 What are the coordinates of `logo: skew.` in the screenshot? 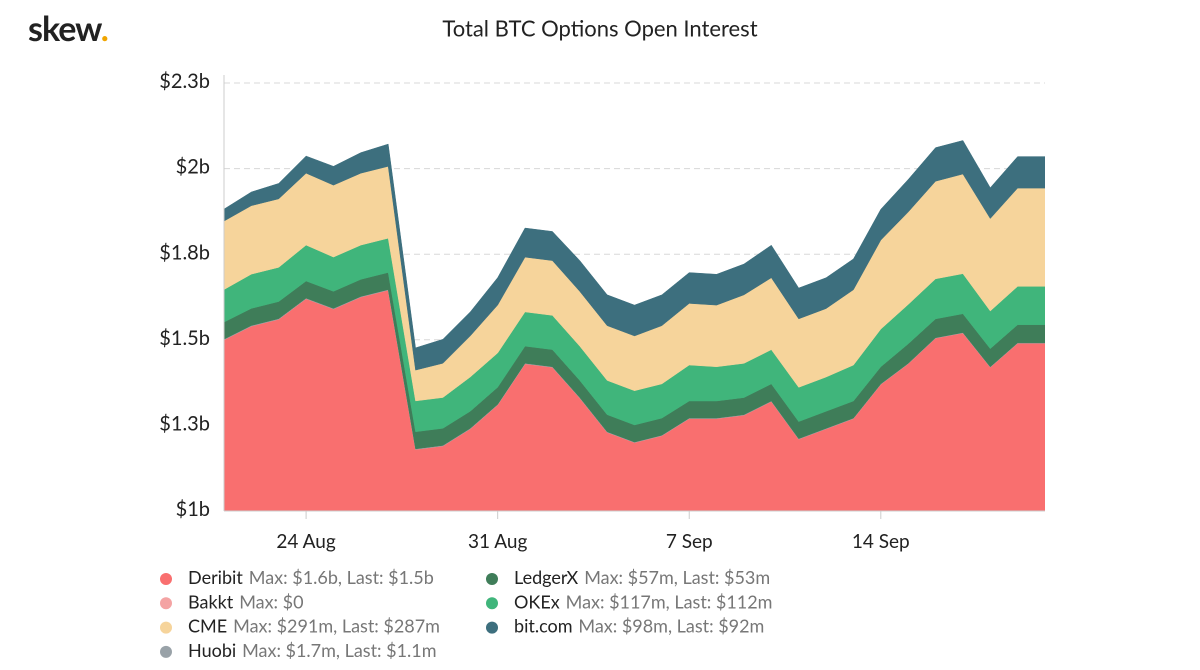 It's located at (68, 28).